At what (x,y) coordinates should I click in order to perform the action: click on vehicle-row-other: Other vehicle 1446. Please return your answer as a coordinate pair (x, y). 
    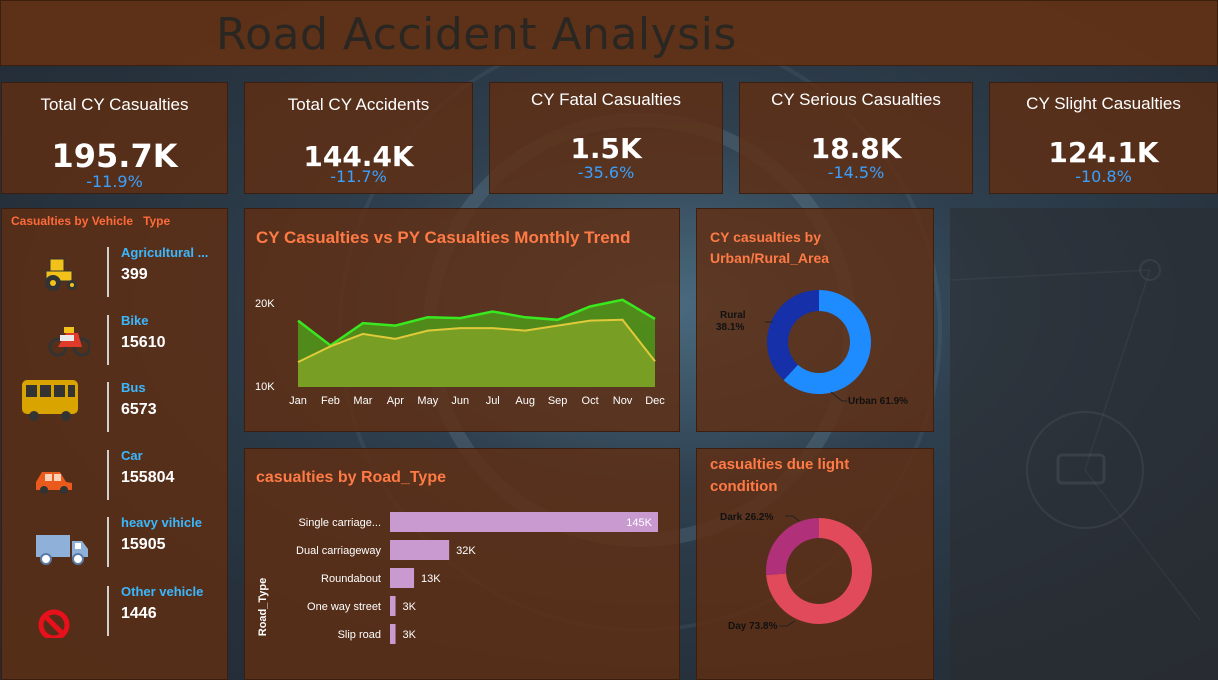
    Looking at the image, I should click on (114, 615).